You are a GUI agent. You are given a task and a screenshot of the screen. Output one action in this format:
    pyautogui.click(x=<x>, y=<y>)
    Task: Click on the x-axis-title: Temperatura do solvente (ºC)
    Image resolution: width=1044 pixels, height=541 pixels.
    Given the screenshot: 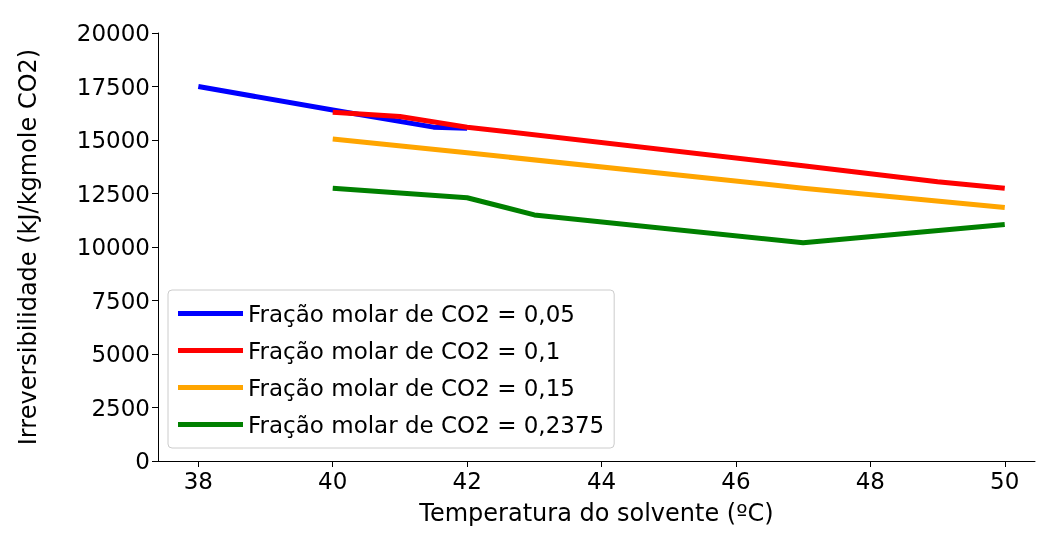 What is the action you would take?
    pyautogui.click(x=596, y=513)
    